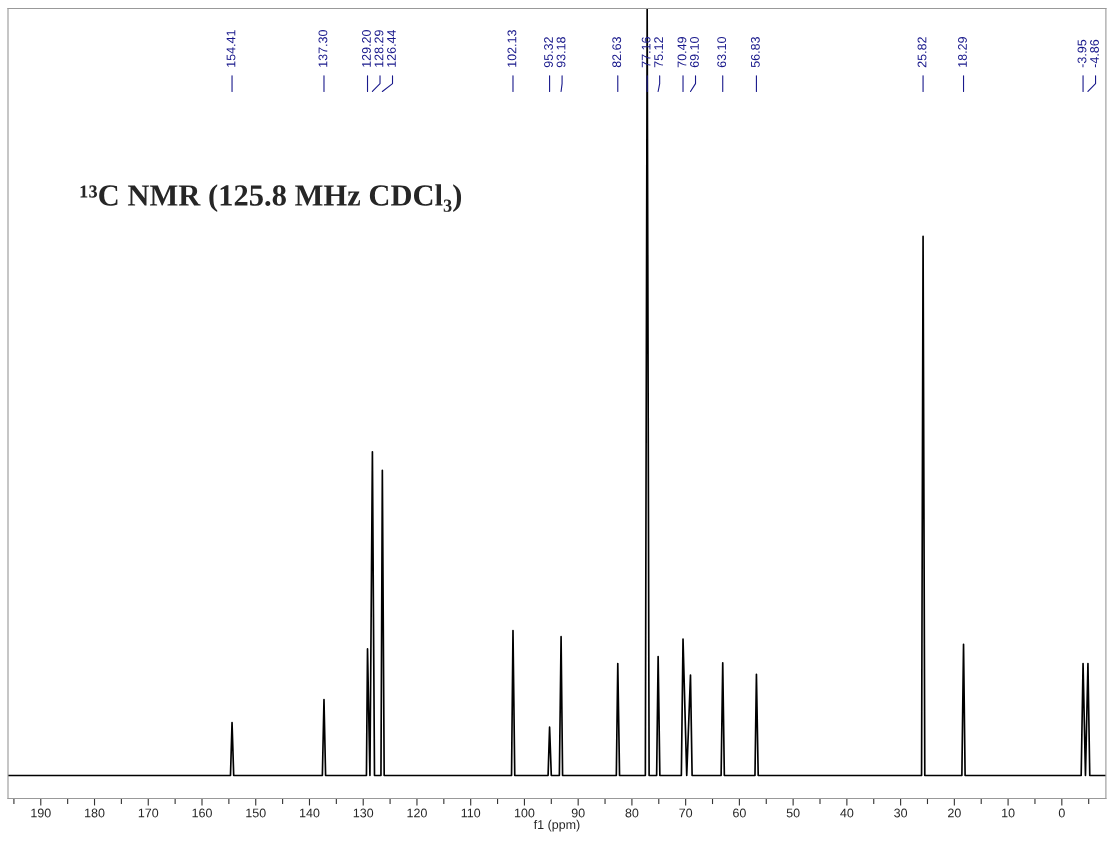  What do you see at coordinates (686, 813) in the screenshot?
I see `x-tick-label: 70` at bounding box center [686, 813].